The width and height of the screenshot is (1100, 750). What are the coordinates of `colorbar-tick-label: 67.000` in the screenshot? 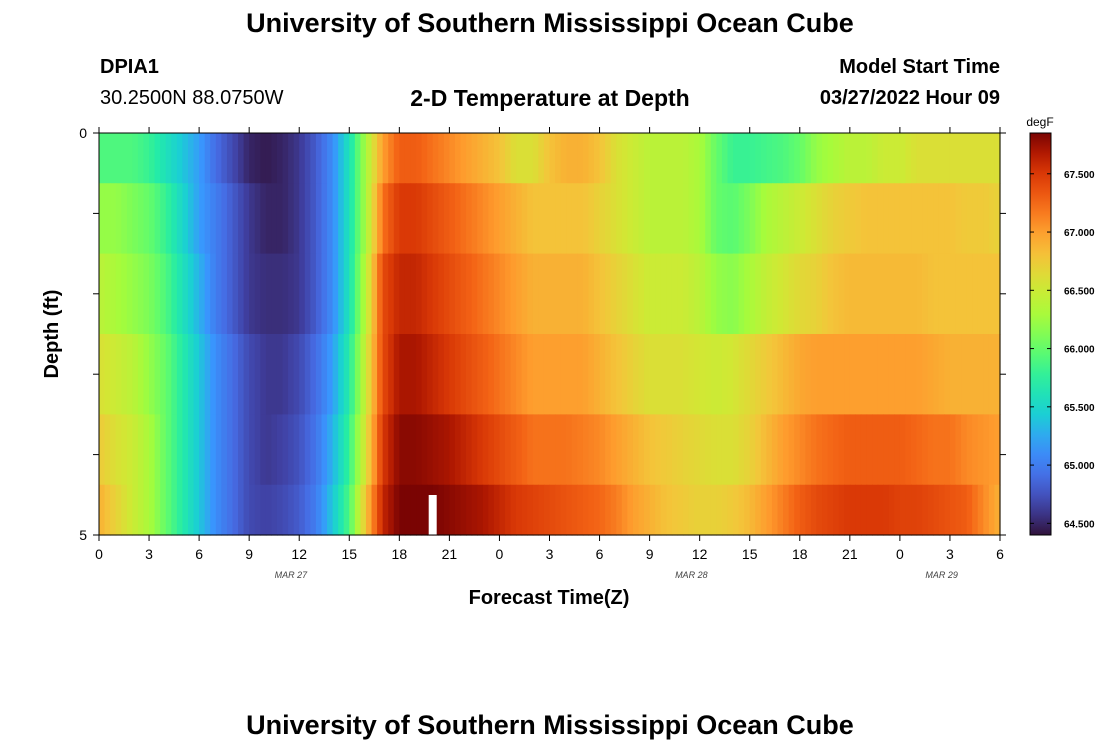 It's located at (1079, 233).